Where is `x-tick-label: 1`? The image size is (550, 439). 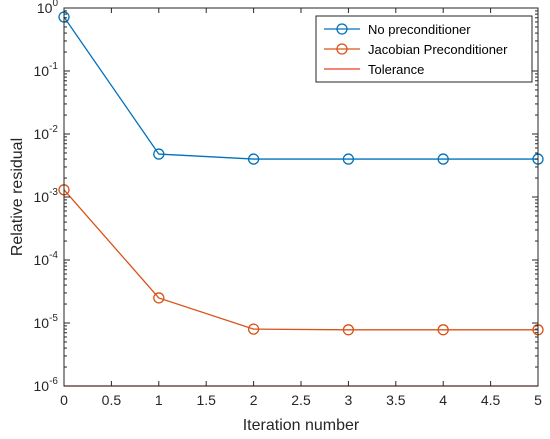 x-tick-label: 1 is located at coordinates (159, 400).